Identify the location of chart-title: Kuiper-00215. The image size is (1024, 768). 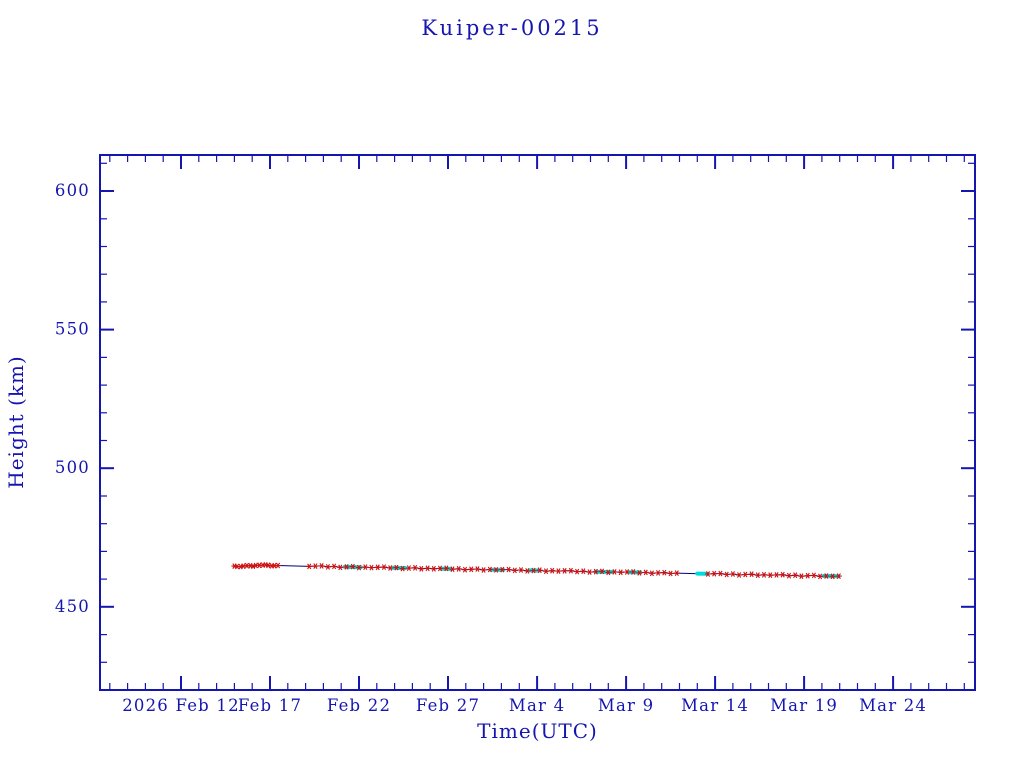
(512, 28).